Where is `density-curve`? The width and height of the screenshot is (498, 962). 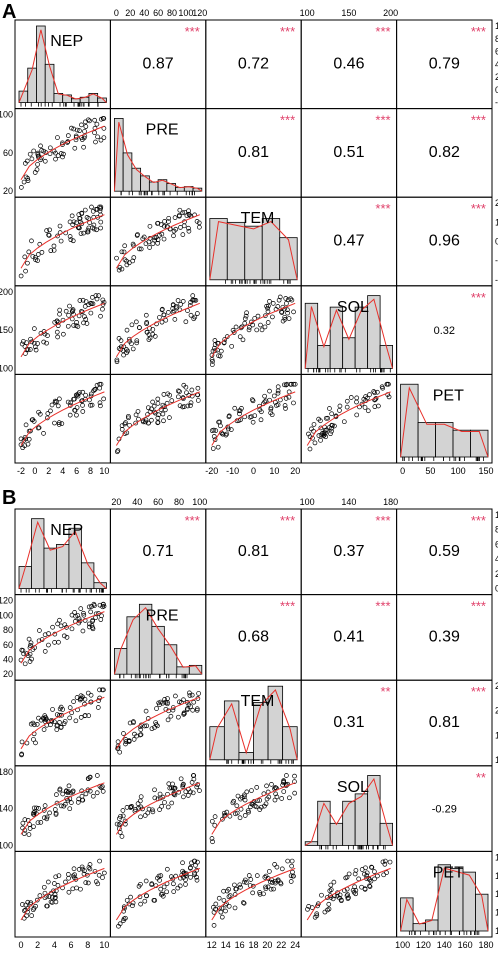
density-curve is located at coordinates (158, 156).